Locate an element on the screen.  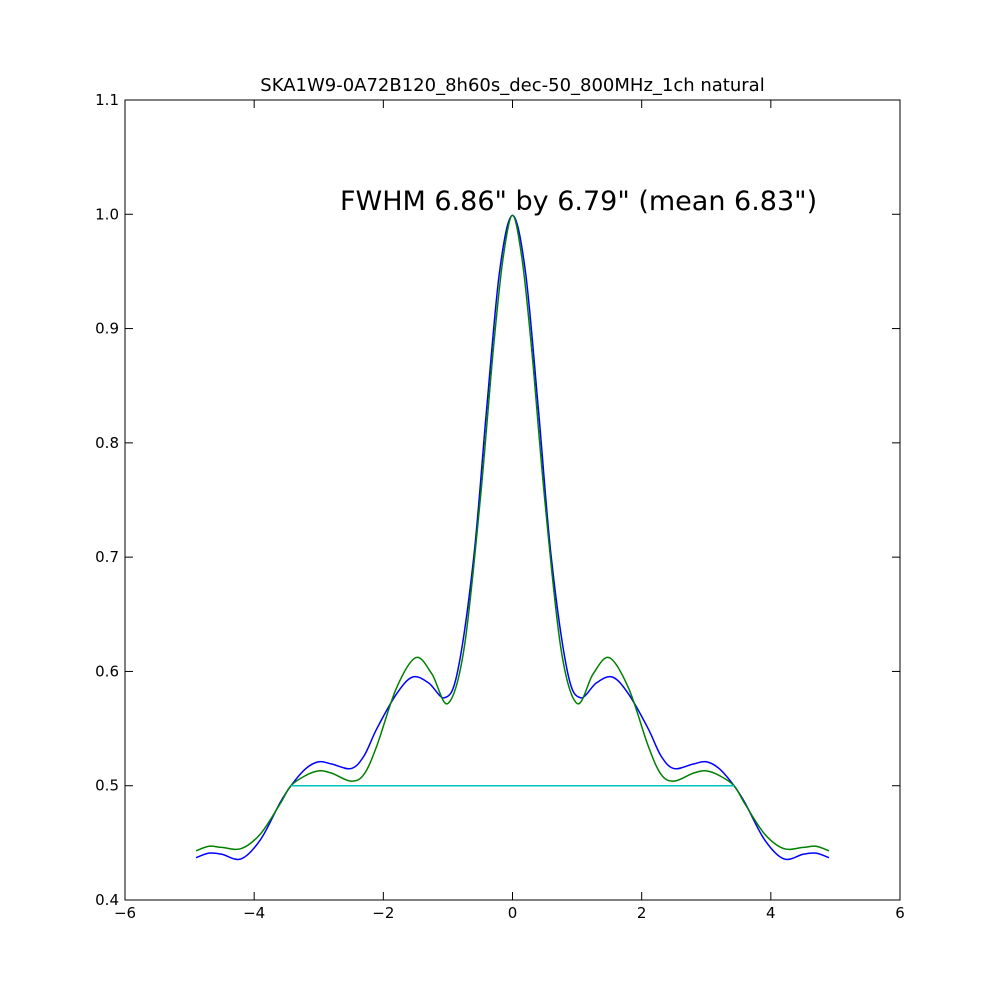
y-tick-label: 0.4 is located at coordinates (107, 900).